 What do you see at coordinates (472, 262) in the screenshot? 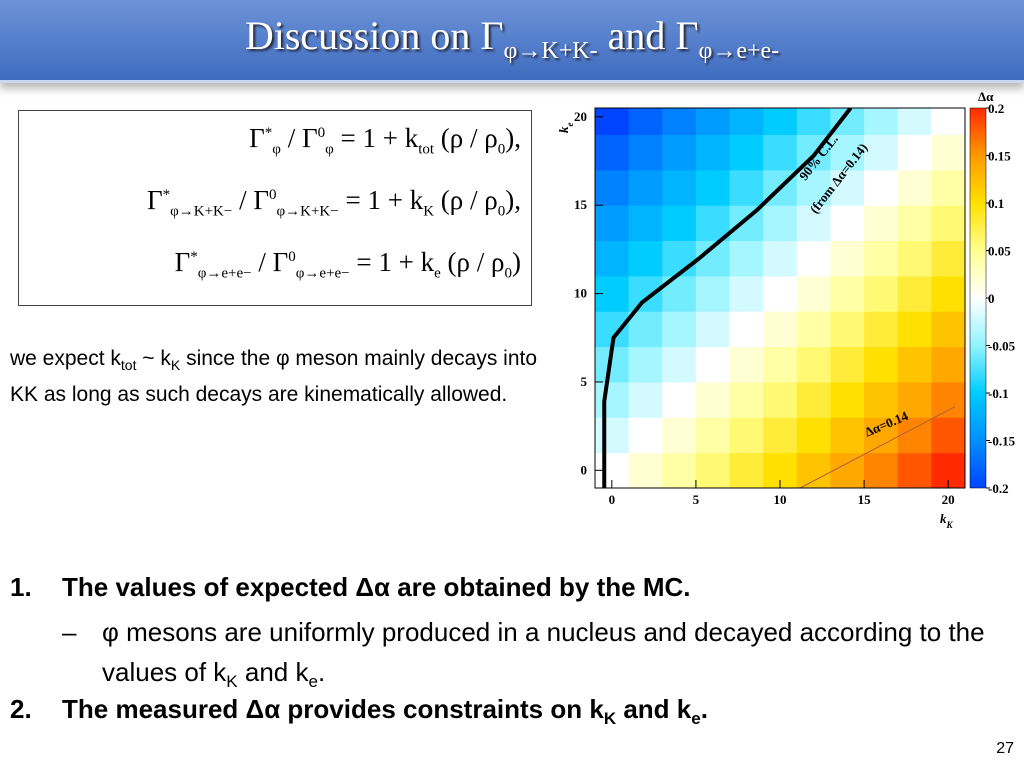
I see `text-run: (ρ / ρ` at bounding box center [472, 262].